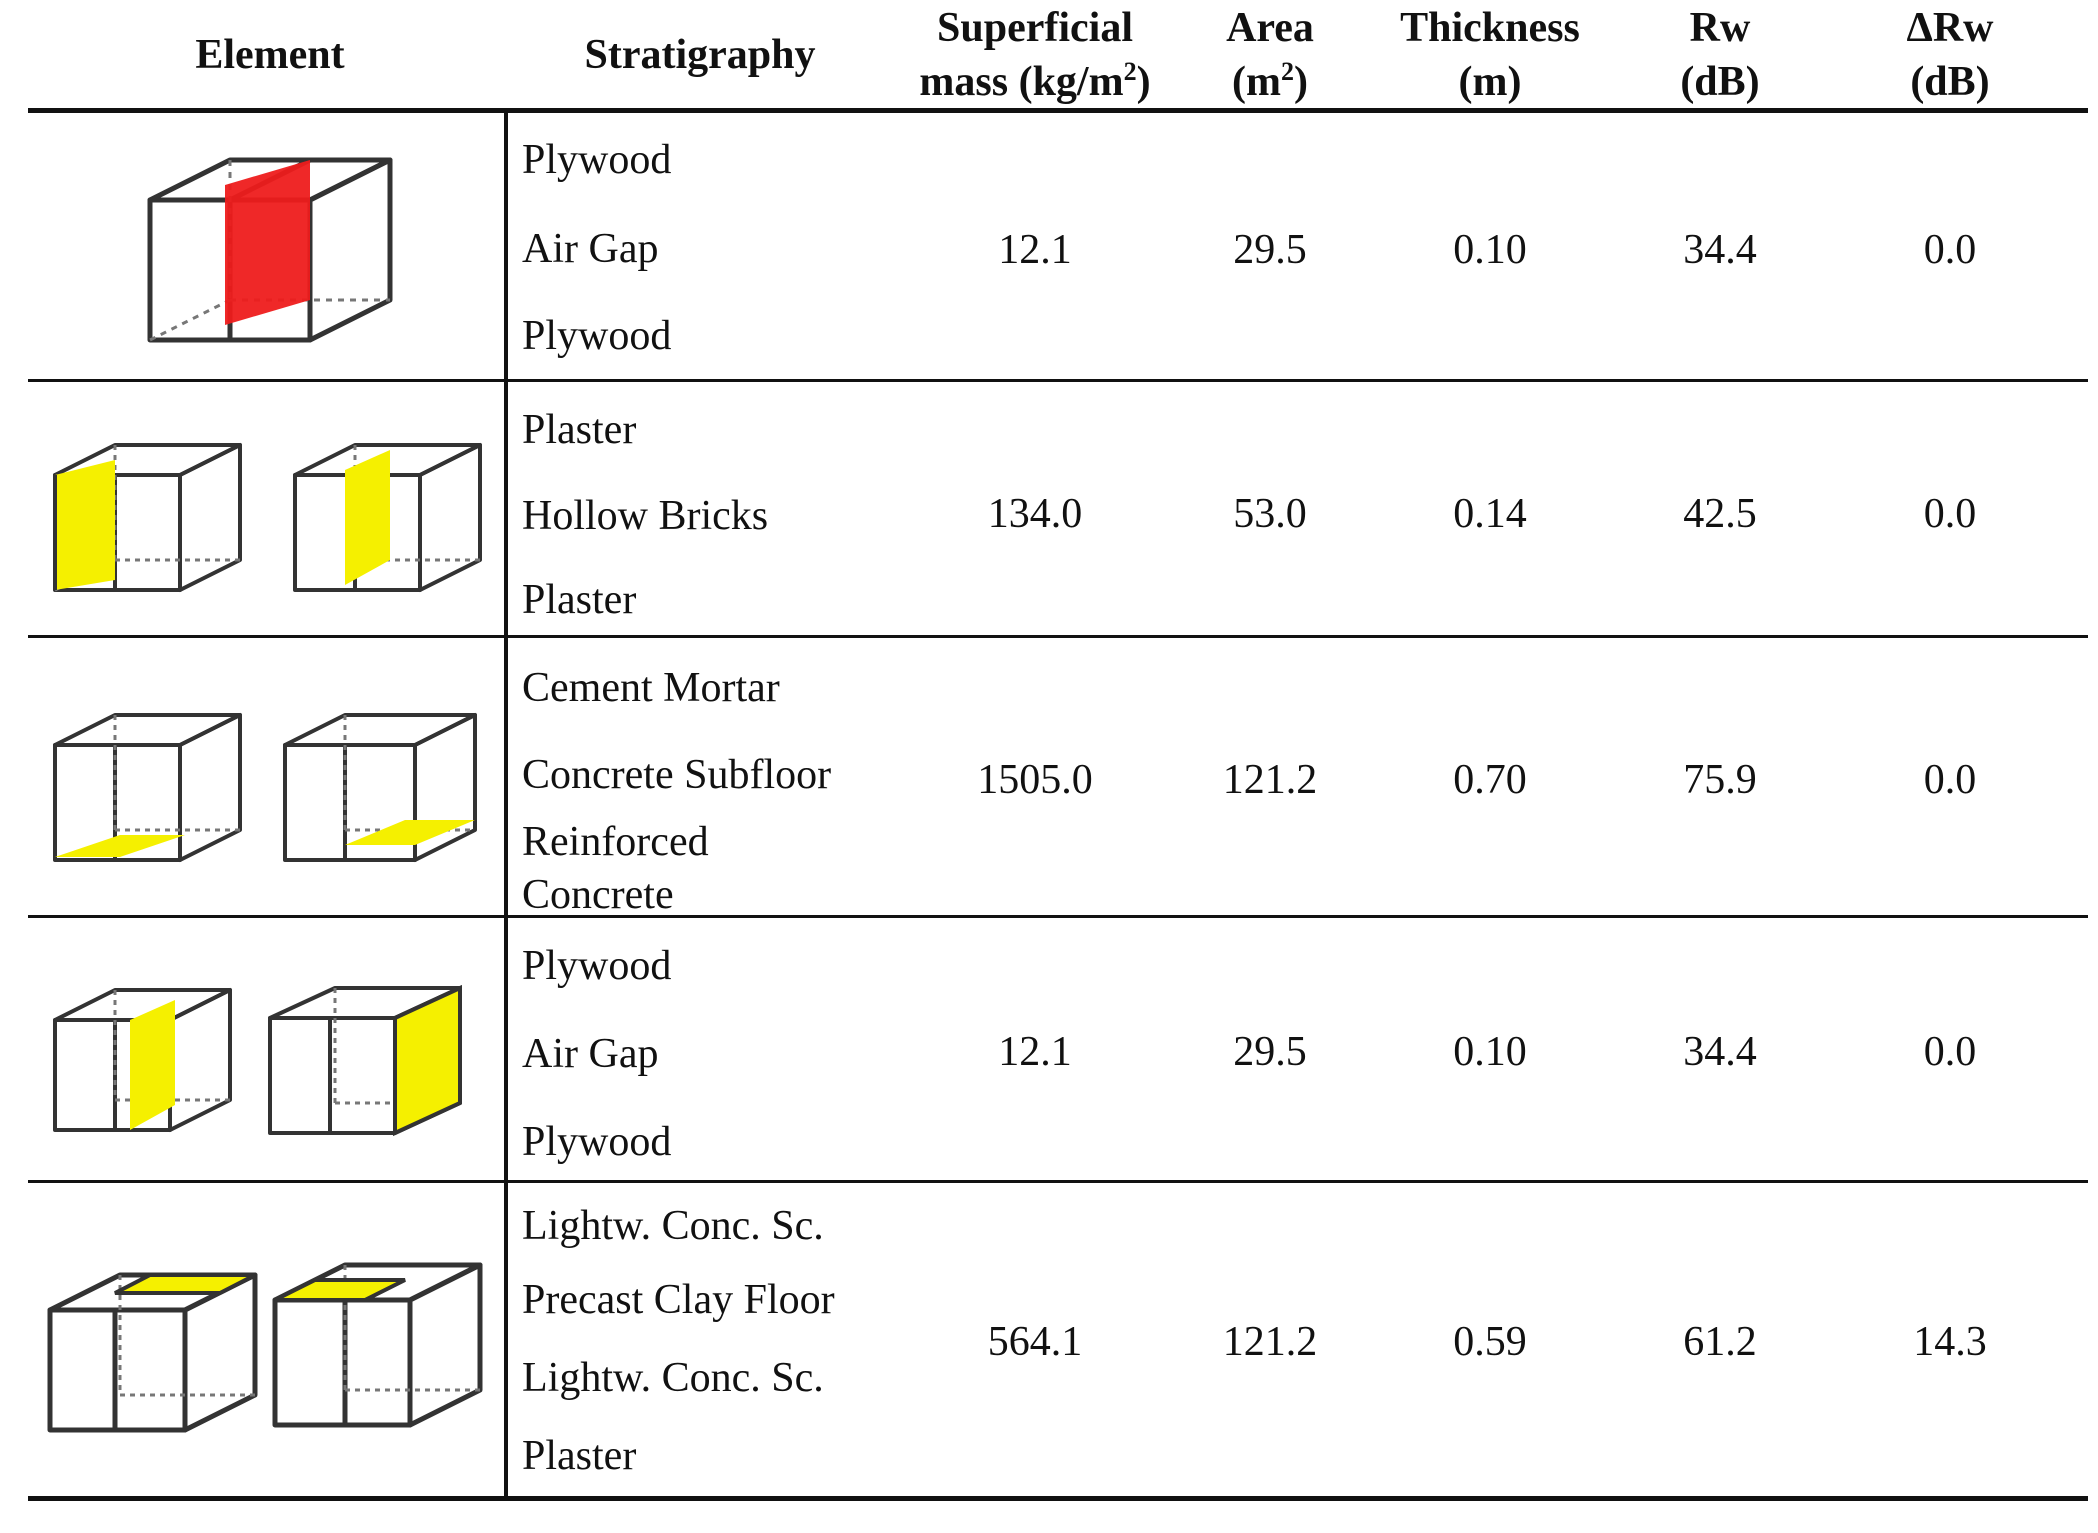  Describe the element at coordinates (598, 895) in the screenshot. I see `stratigraphy-layer: Concrete` at that location.